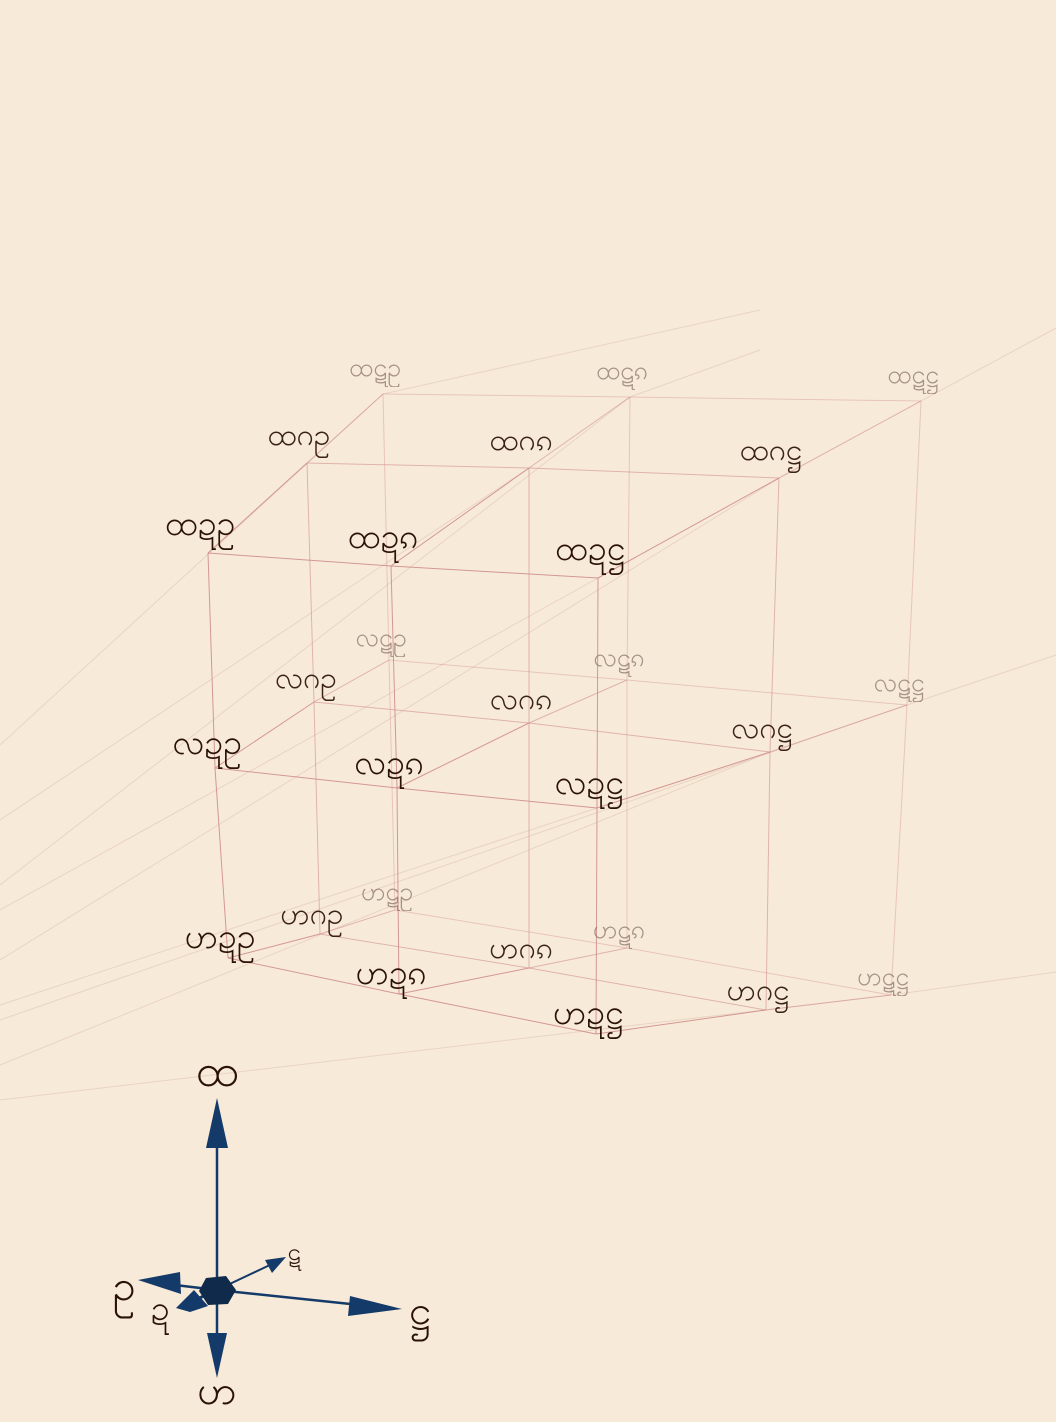  What do you see at coordinates (913, 377) in the screenshot?
I see `node-label: ထဋဋ္ဌ` at bounding box center [913, 377].